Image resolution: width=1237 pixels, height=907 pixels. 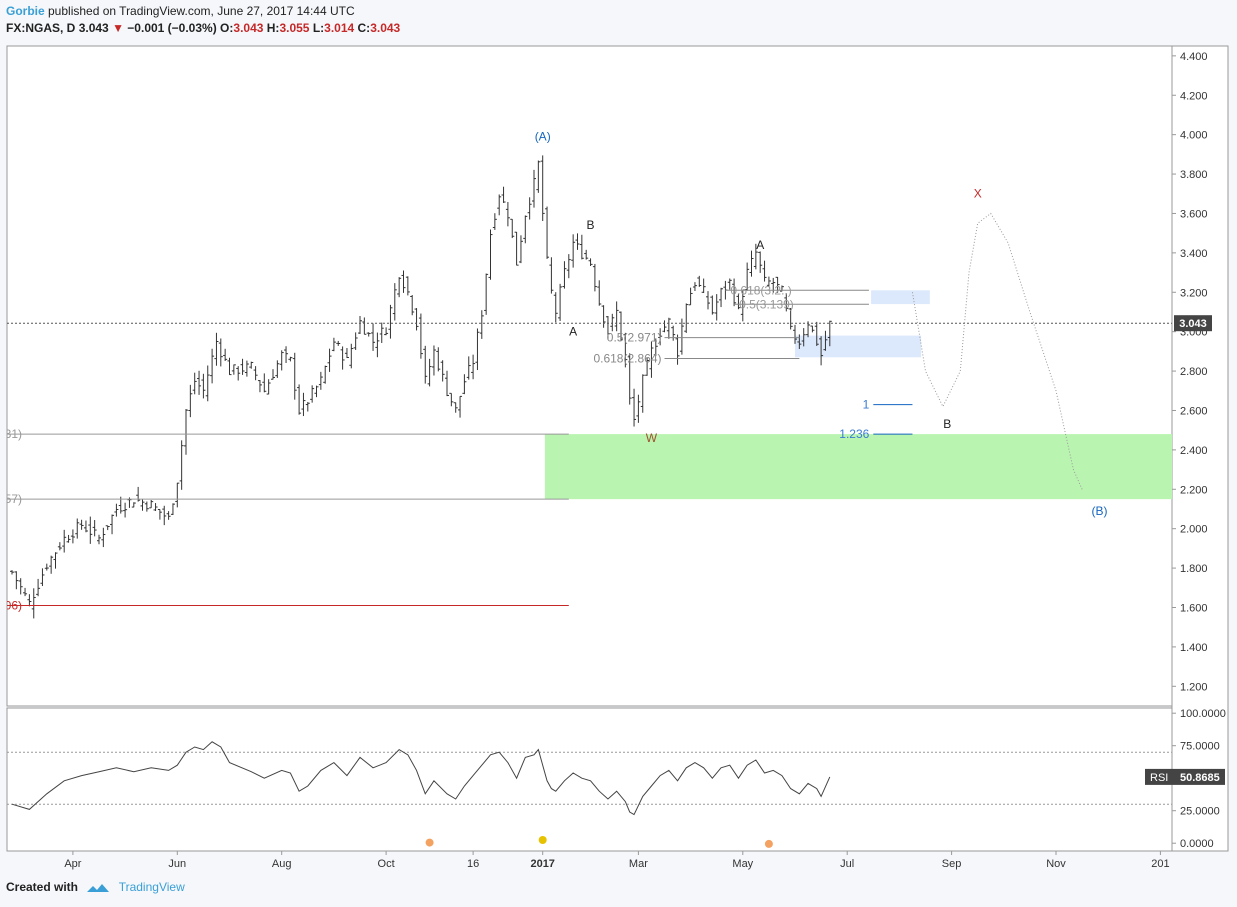 I want to click on wave-label: (B), so click(x=1100, y=511).